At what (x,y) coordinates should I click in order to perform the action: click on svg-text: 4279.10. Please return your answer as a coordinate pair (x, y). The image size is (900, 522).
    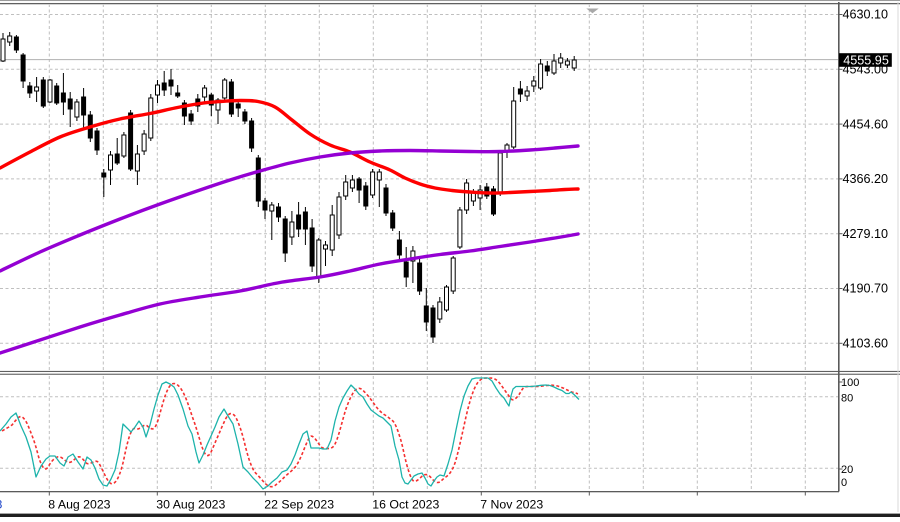
    Looking at the image, I should click on (866, 234).